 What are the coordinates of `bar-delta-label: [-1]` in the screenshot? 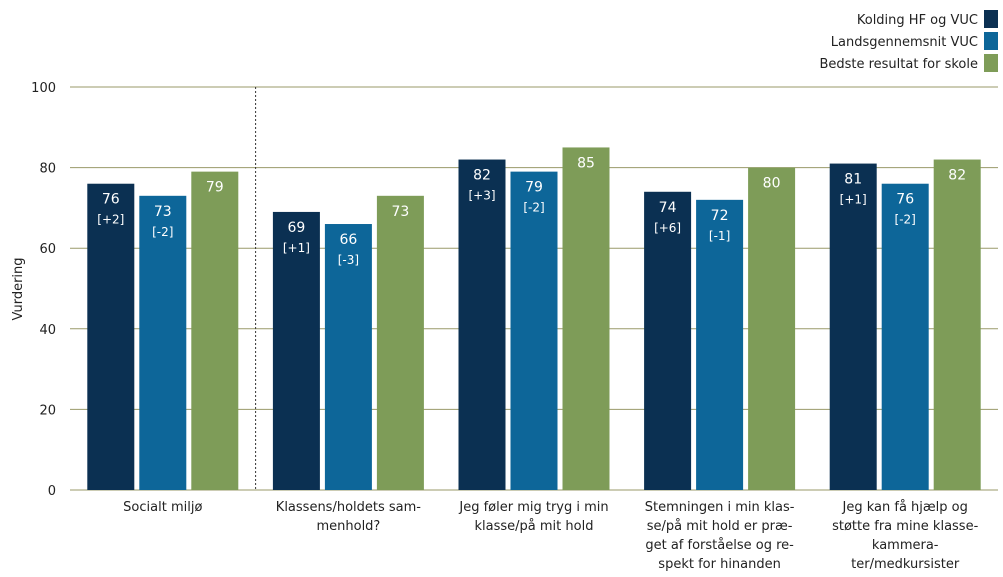 It's located at (719, 236).